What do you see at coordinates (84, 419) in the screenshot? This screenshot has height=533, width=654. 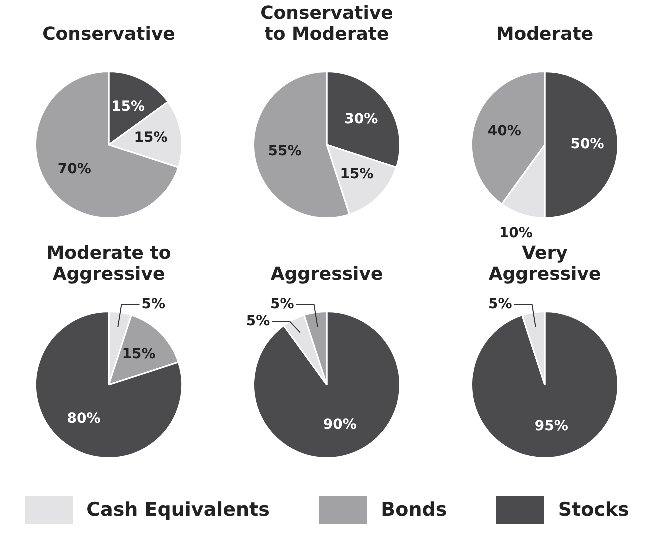 I see `data-label: 80%` at bounding box center [84, 419].